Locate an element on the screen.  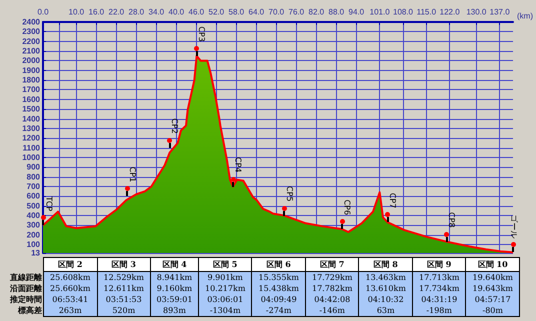
y-tick-label: 2000 is located at coordinates (31, 61).